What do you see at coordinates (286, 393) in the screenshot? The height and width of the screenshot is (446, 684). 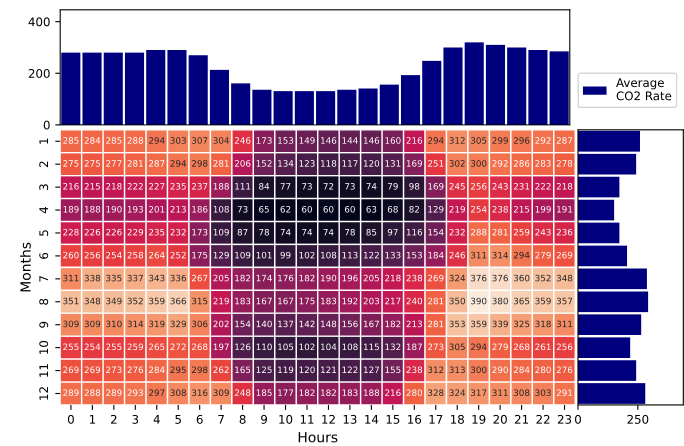 I see `data-label: 177` at bounding box center [286, 393].